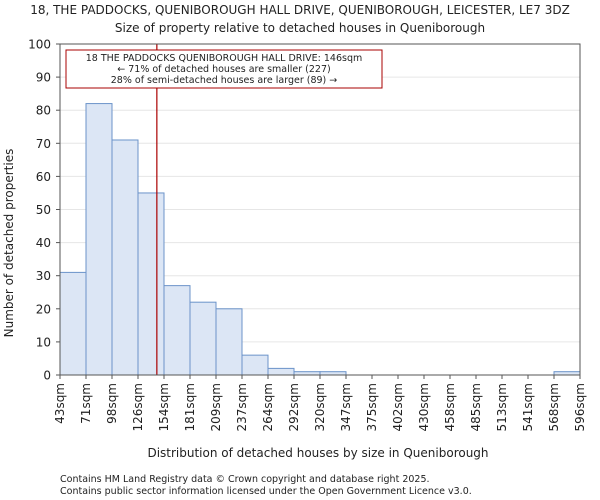 The image size is (600, 500). I want to click on x-tick-label: 596sqm, so click(580, 407).